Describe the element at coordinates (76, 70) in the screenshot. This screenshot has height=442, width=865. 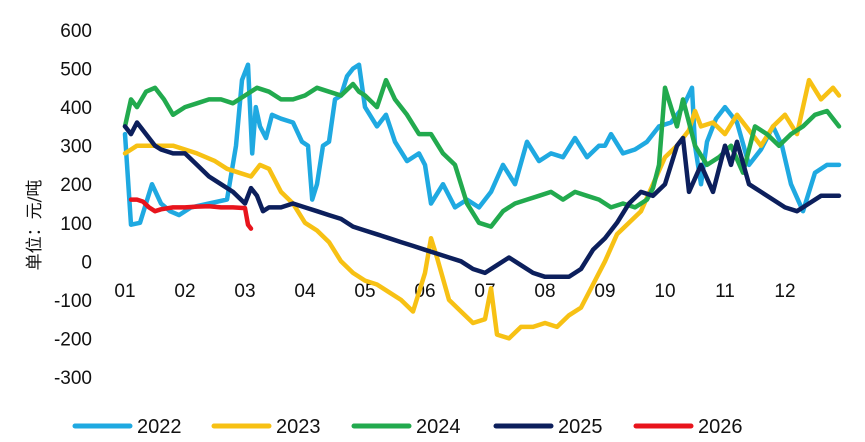
I see `y-tick-label: 500` at that location.